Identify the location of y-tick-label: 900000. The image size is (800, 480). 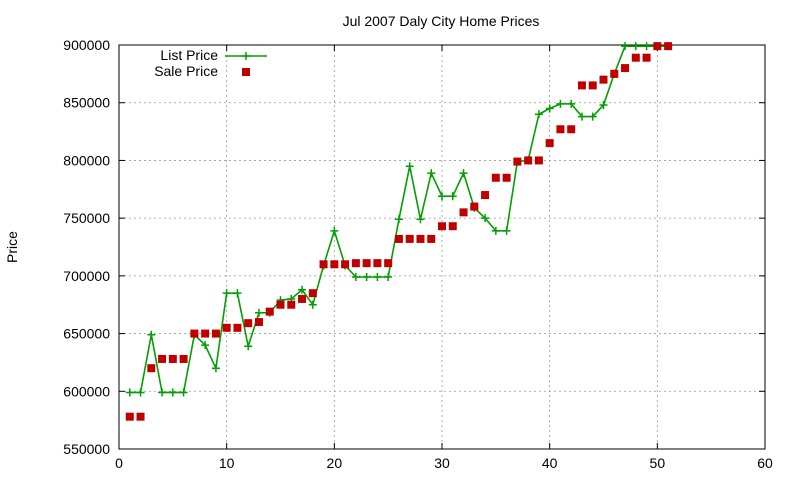
(86, 45).